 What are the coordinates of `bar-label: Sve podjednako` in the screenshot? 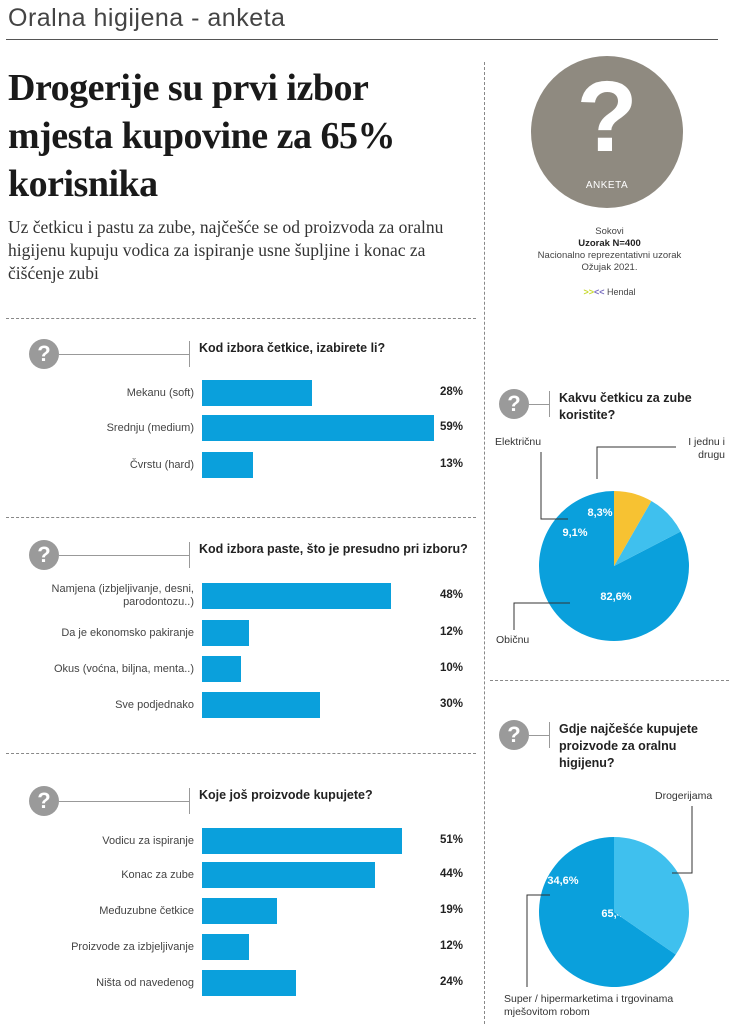 It's located at (154, 705).